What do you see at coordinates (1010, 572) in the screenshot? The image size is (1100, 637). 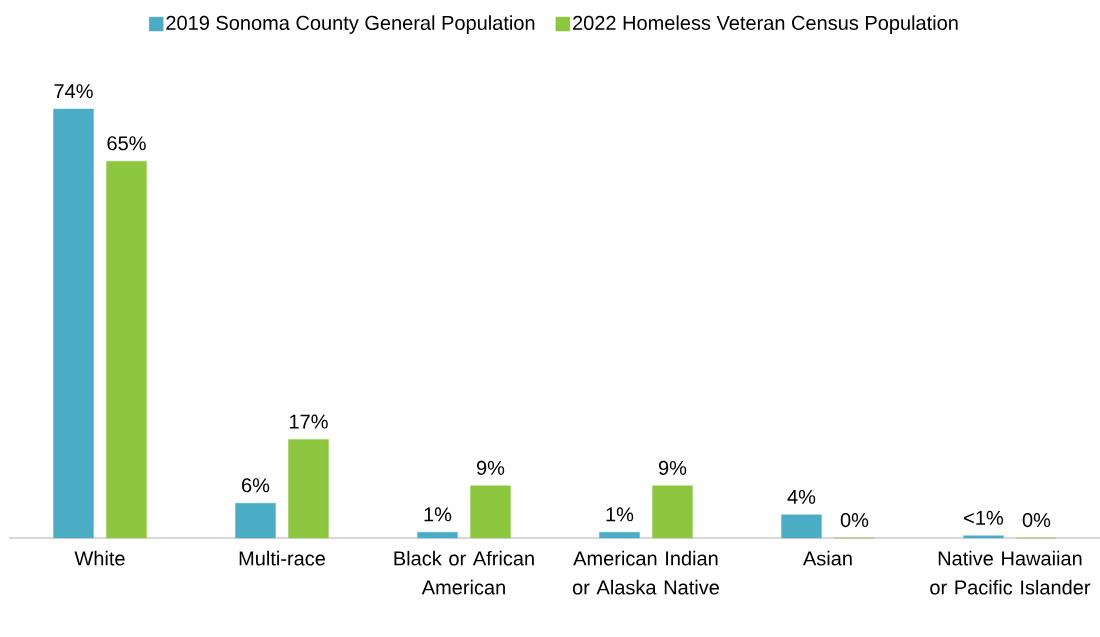 I see `x-tick-label: Native Hawaiian or Pacific Islander` at bounding box center [1010, 572].